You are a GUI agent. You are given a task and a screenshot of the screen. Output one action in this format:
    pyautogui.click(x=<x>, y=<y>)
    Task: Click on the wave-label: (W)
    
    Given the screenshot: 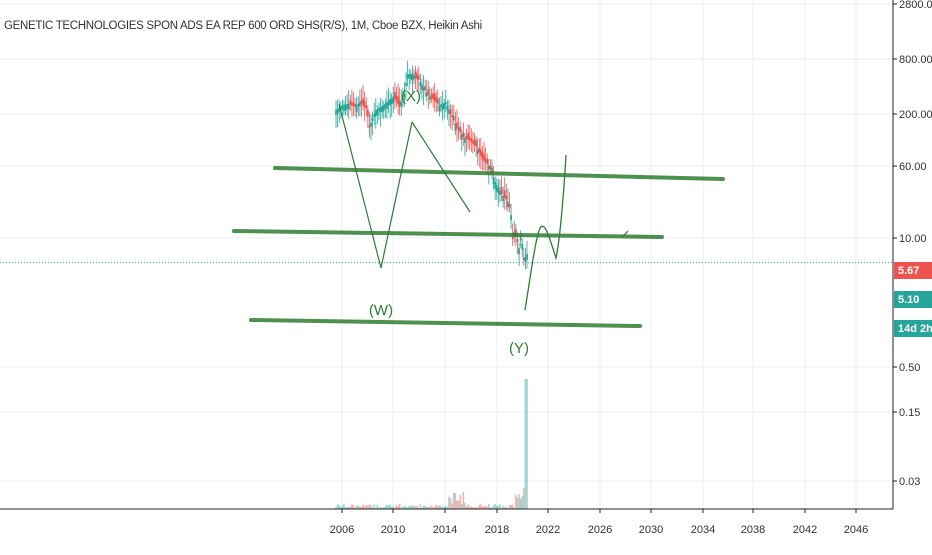 What is the action you would take?
    pyautogui.click(x=381, y=310)
    